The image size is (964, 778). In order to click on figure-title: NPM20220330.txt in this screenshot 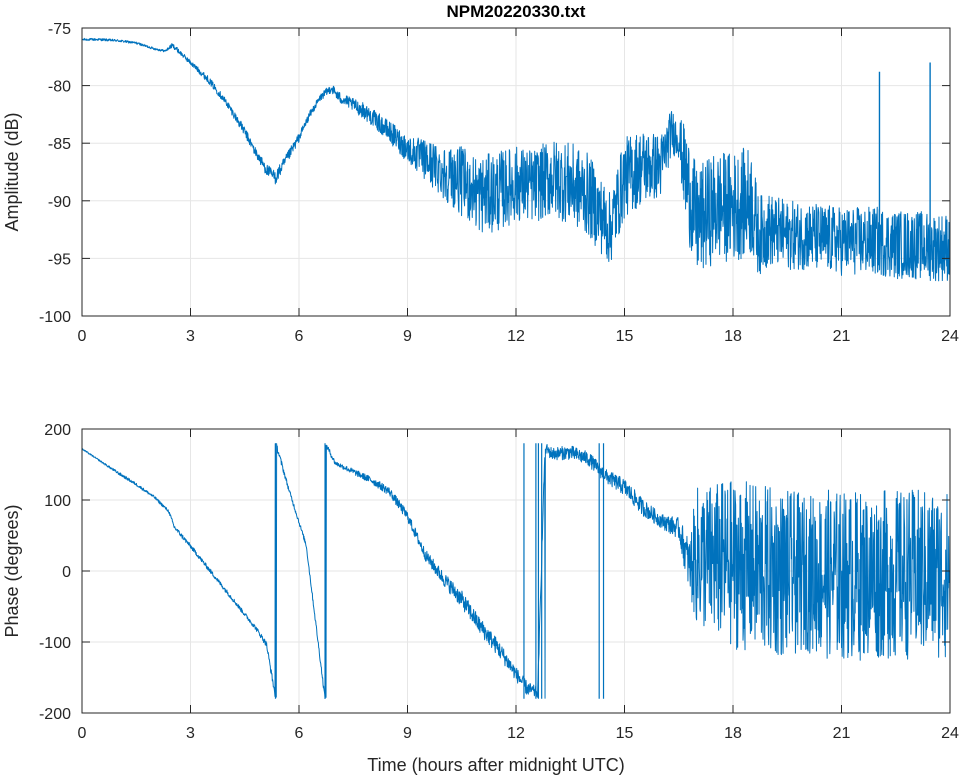, I will do `click(516, 11)`.